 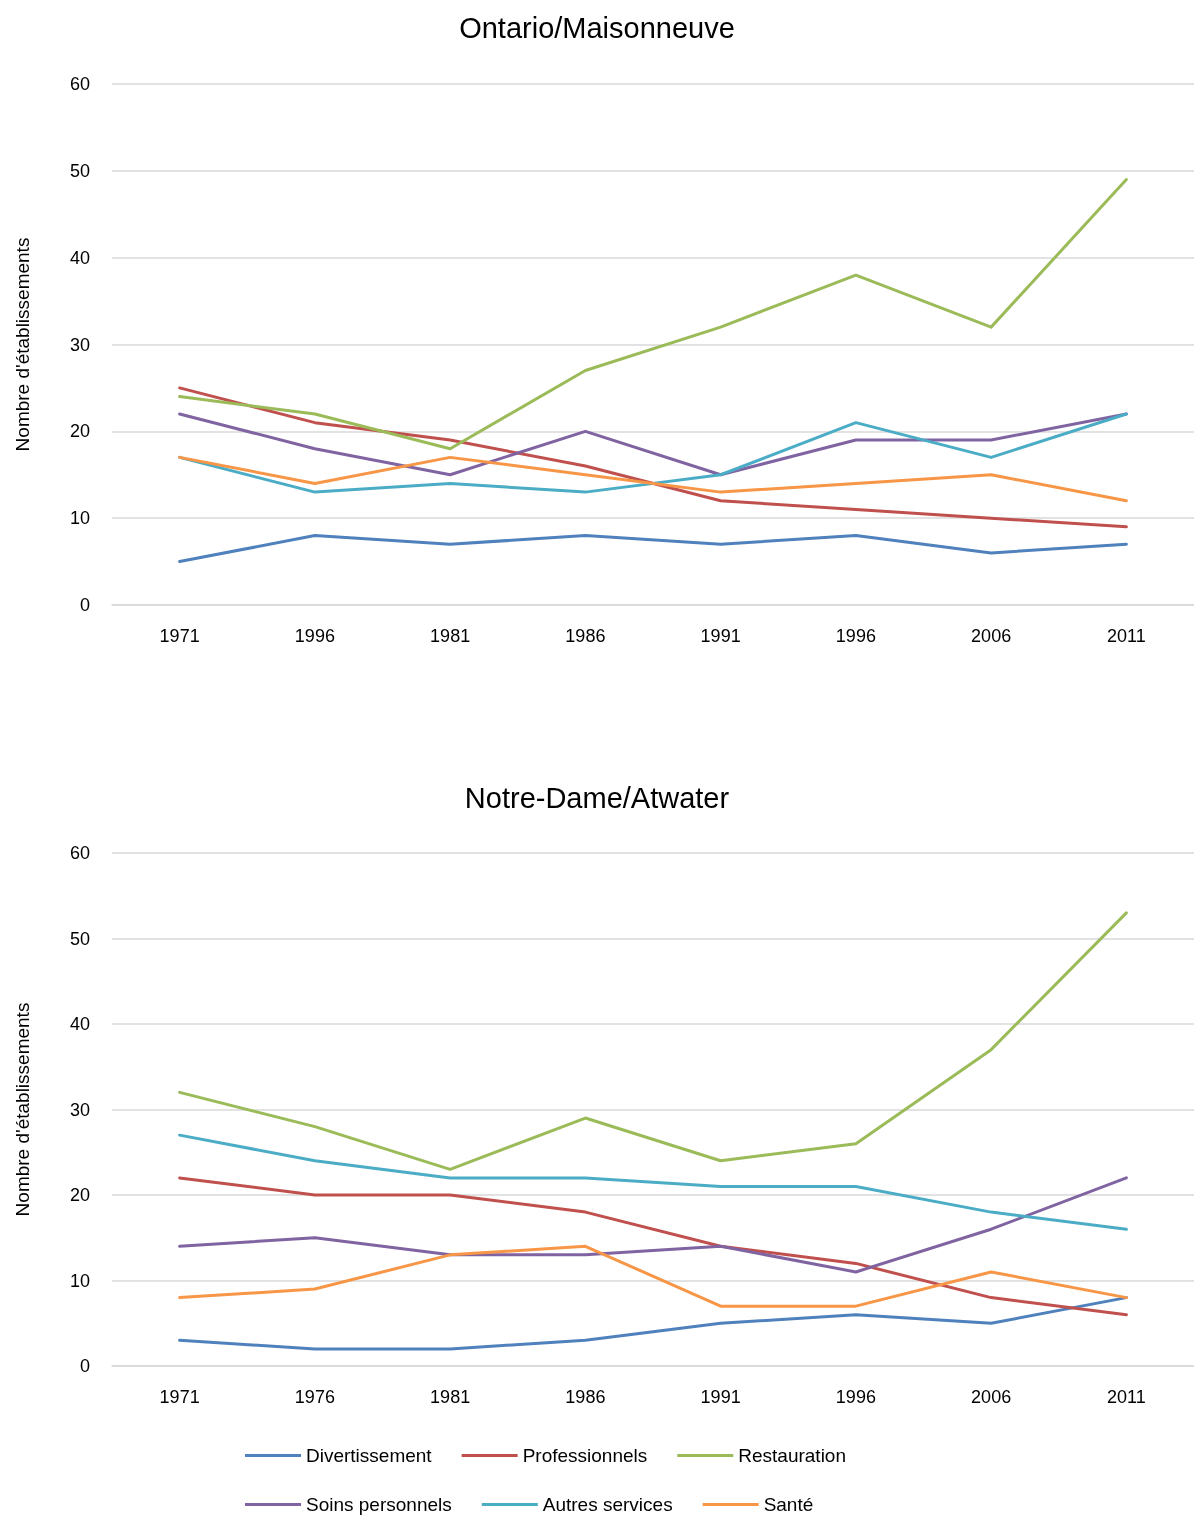 I want to click on legend-label: Restauration, so click(x=792, y=1455).